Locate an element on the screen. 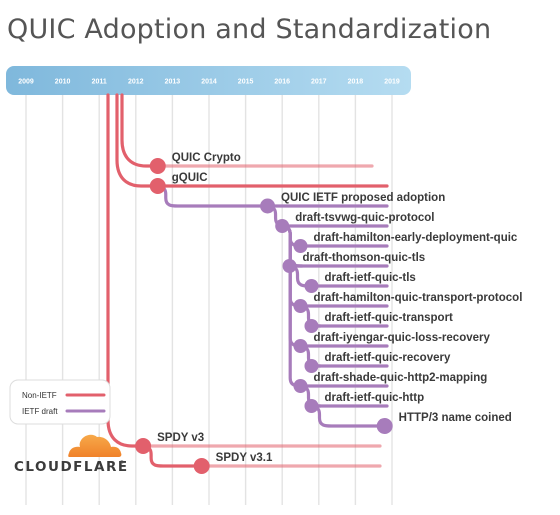  spdy-v3-label: SPDY v3 is located at coordinates (180, 438).